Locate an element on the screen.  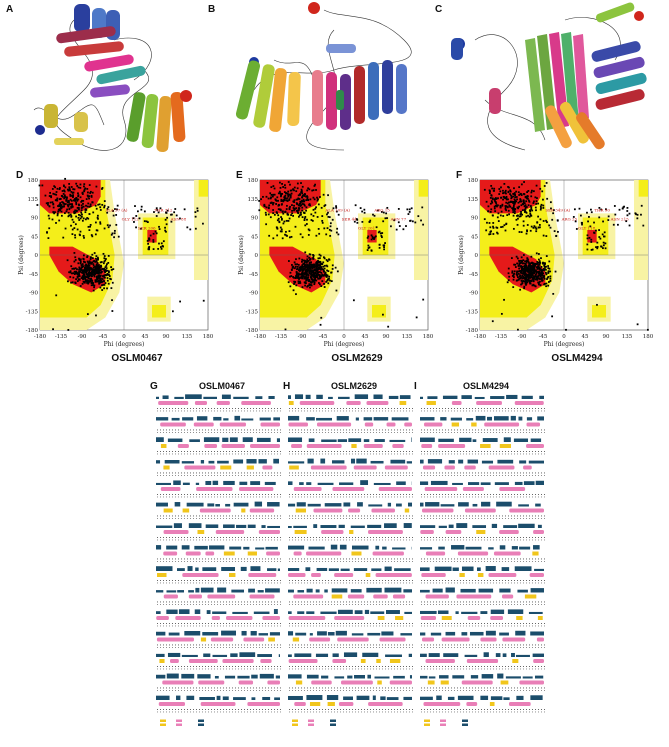
secondary-structure-title-i: OSLM4294 is located at coordinates (486, 386).